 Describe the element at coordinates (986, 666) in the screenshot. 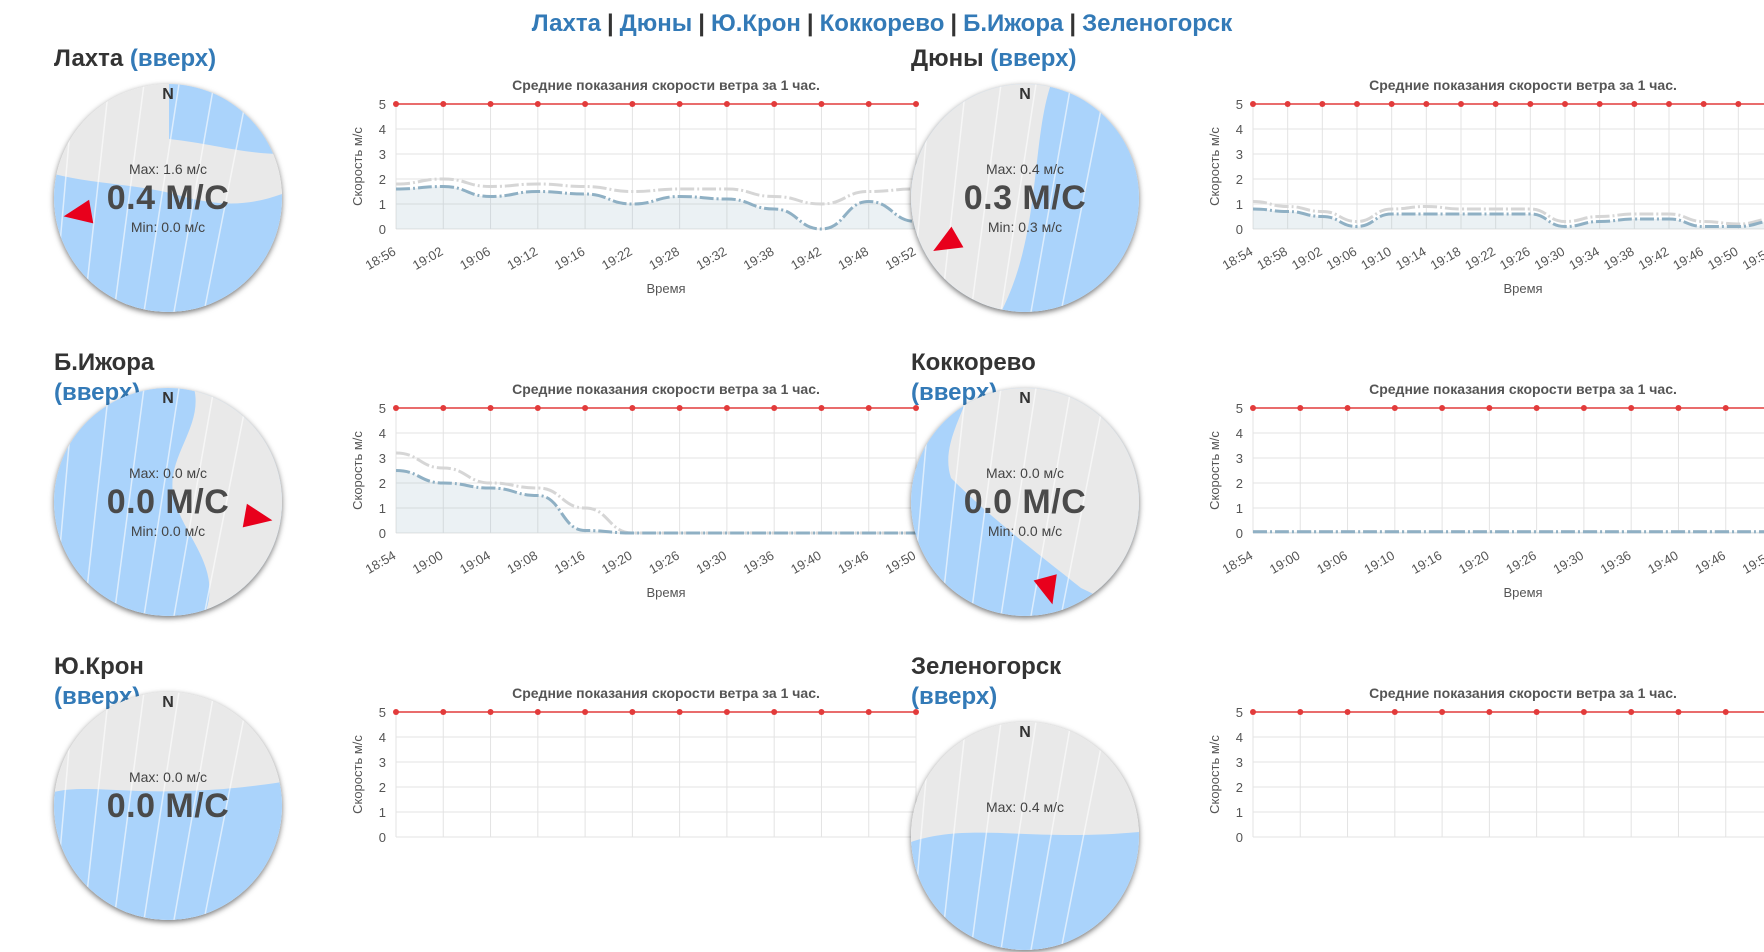

I see `station-name: Зеленогорск` at that location.